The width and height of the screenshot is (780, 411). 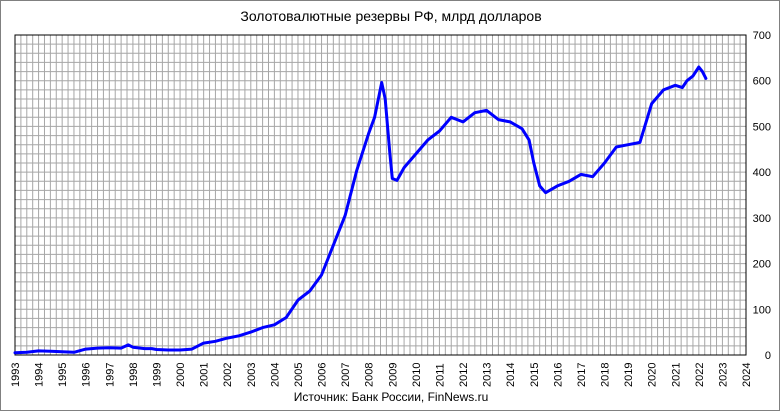 I want to click on x-tick-label: 2021, so click(x=676, y=375).